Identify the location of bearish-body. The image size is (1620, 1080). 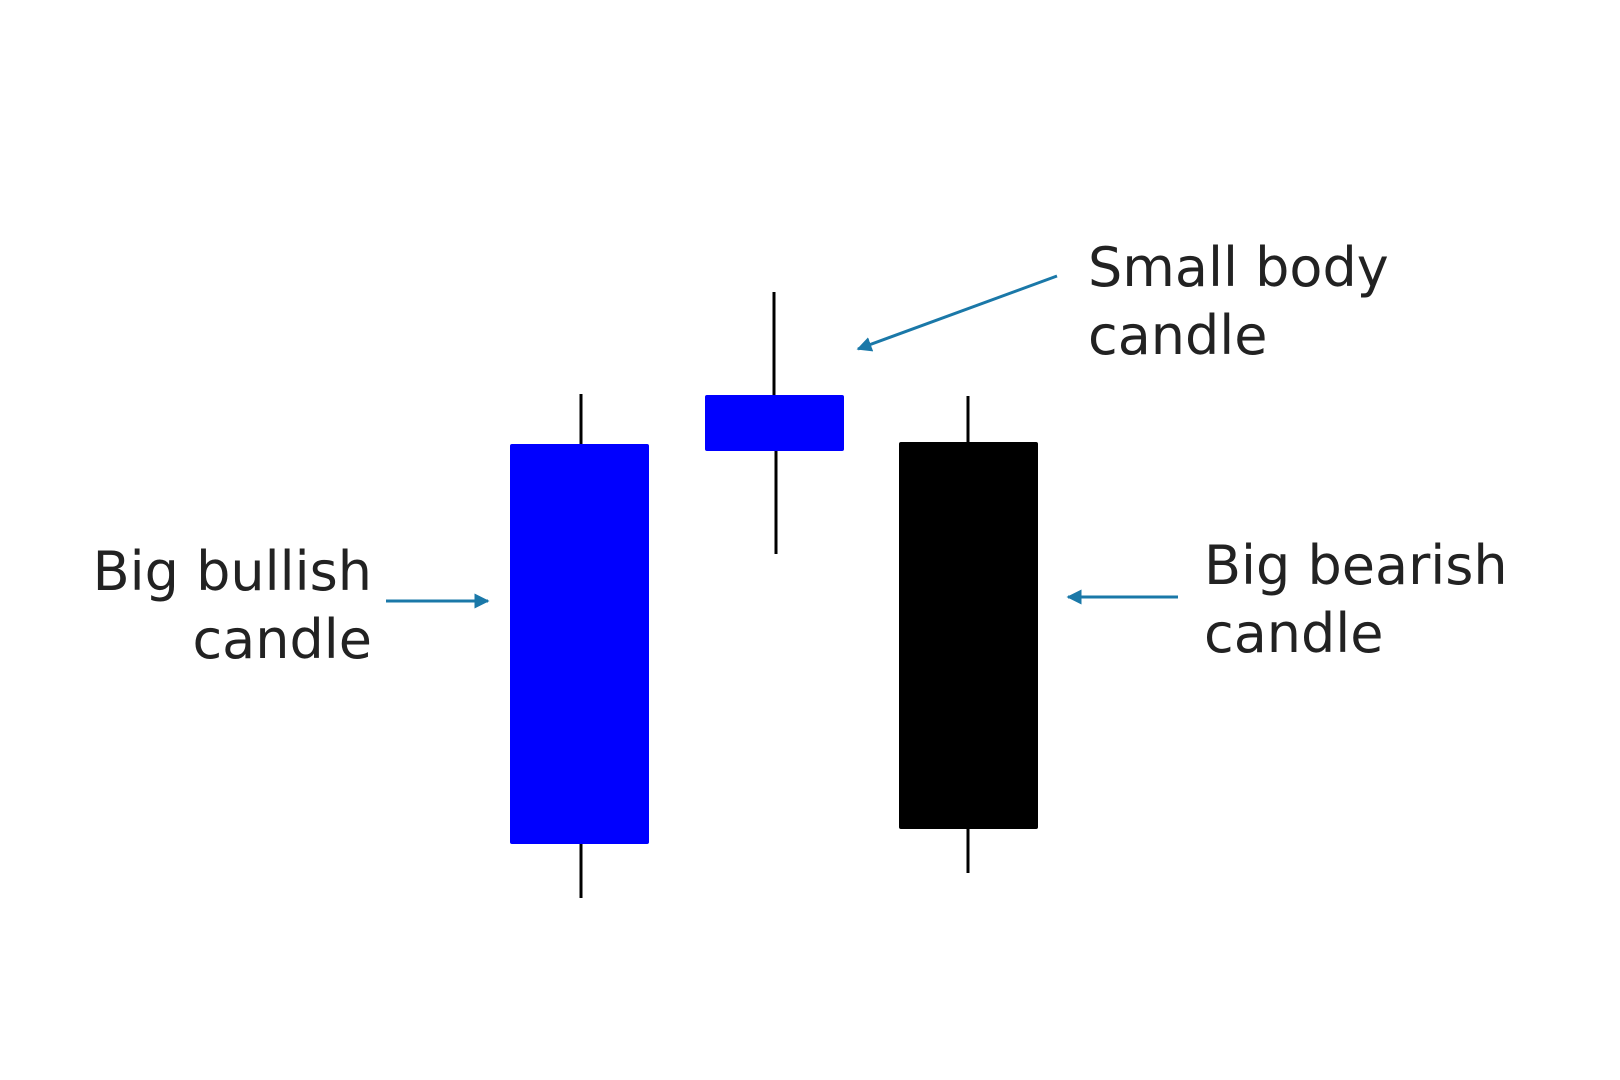
(968, 635).